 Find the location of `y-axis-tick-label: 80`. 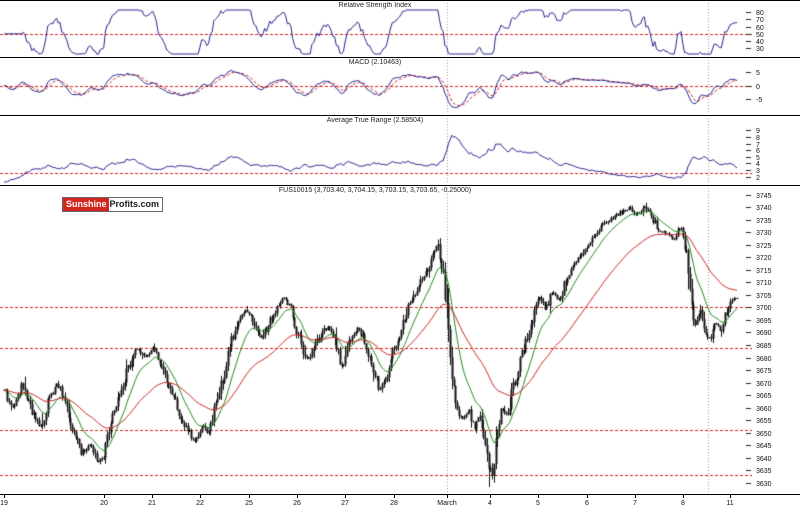

y-axis-tick-label: 80 is located at coordinates (760, 13).